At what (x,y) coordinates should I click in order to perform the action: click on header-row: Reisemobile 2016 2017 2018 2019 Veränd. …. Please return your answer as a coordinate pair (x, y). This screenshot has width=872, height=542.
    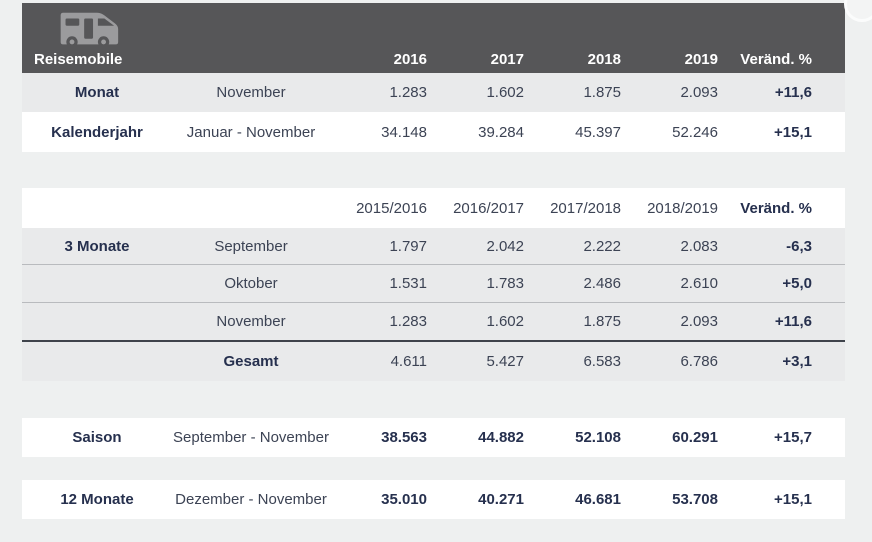
    Looking at the image, I should click on (433, 59).